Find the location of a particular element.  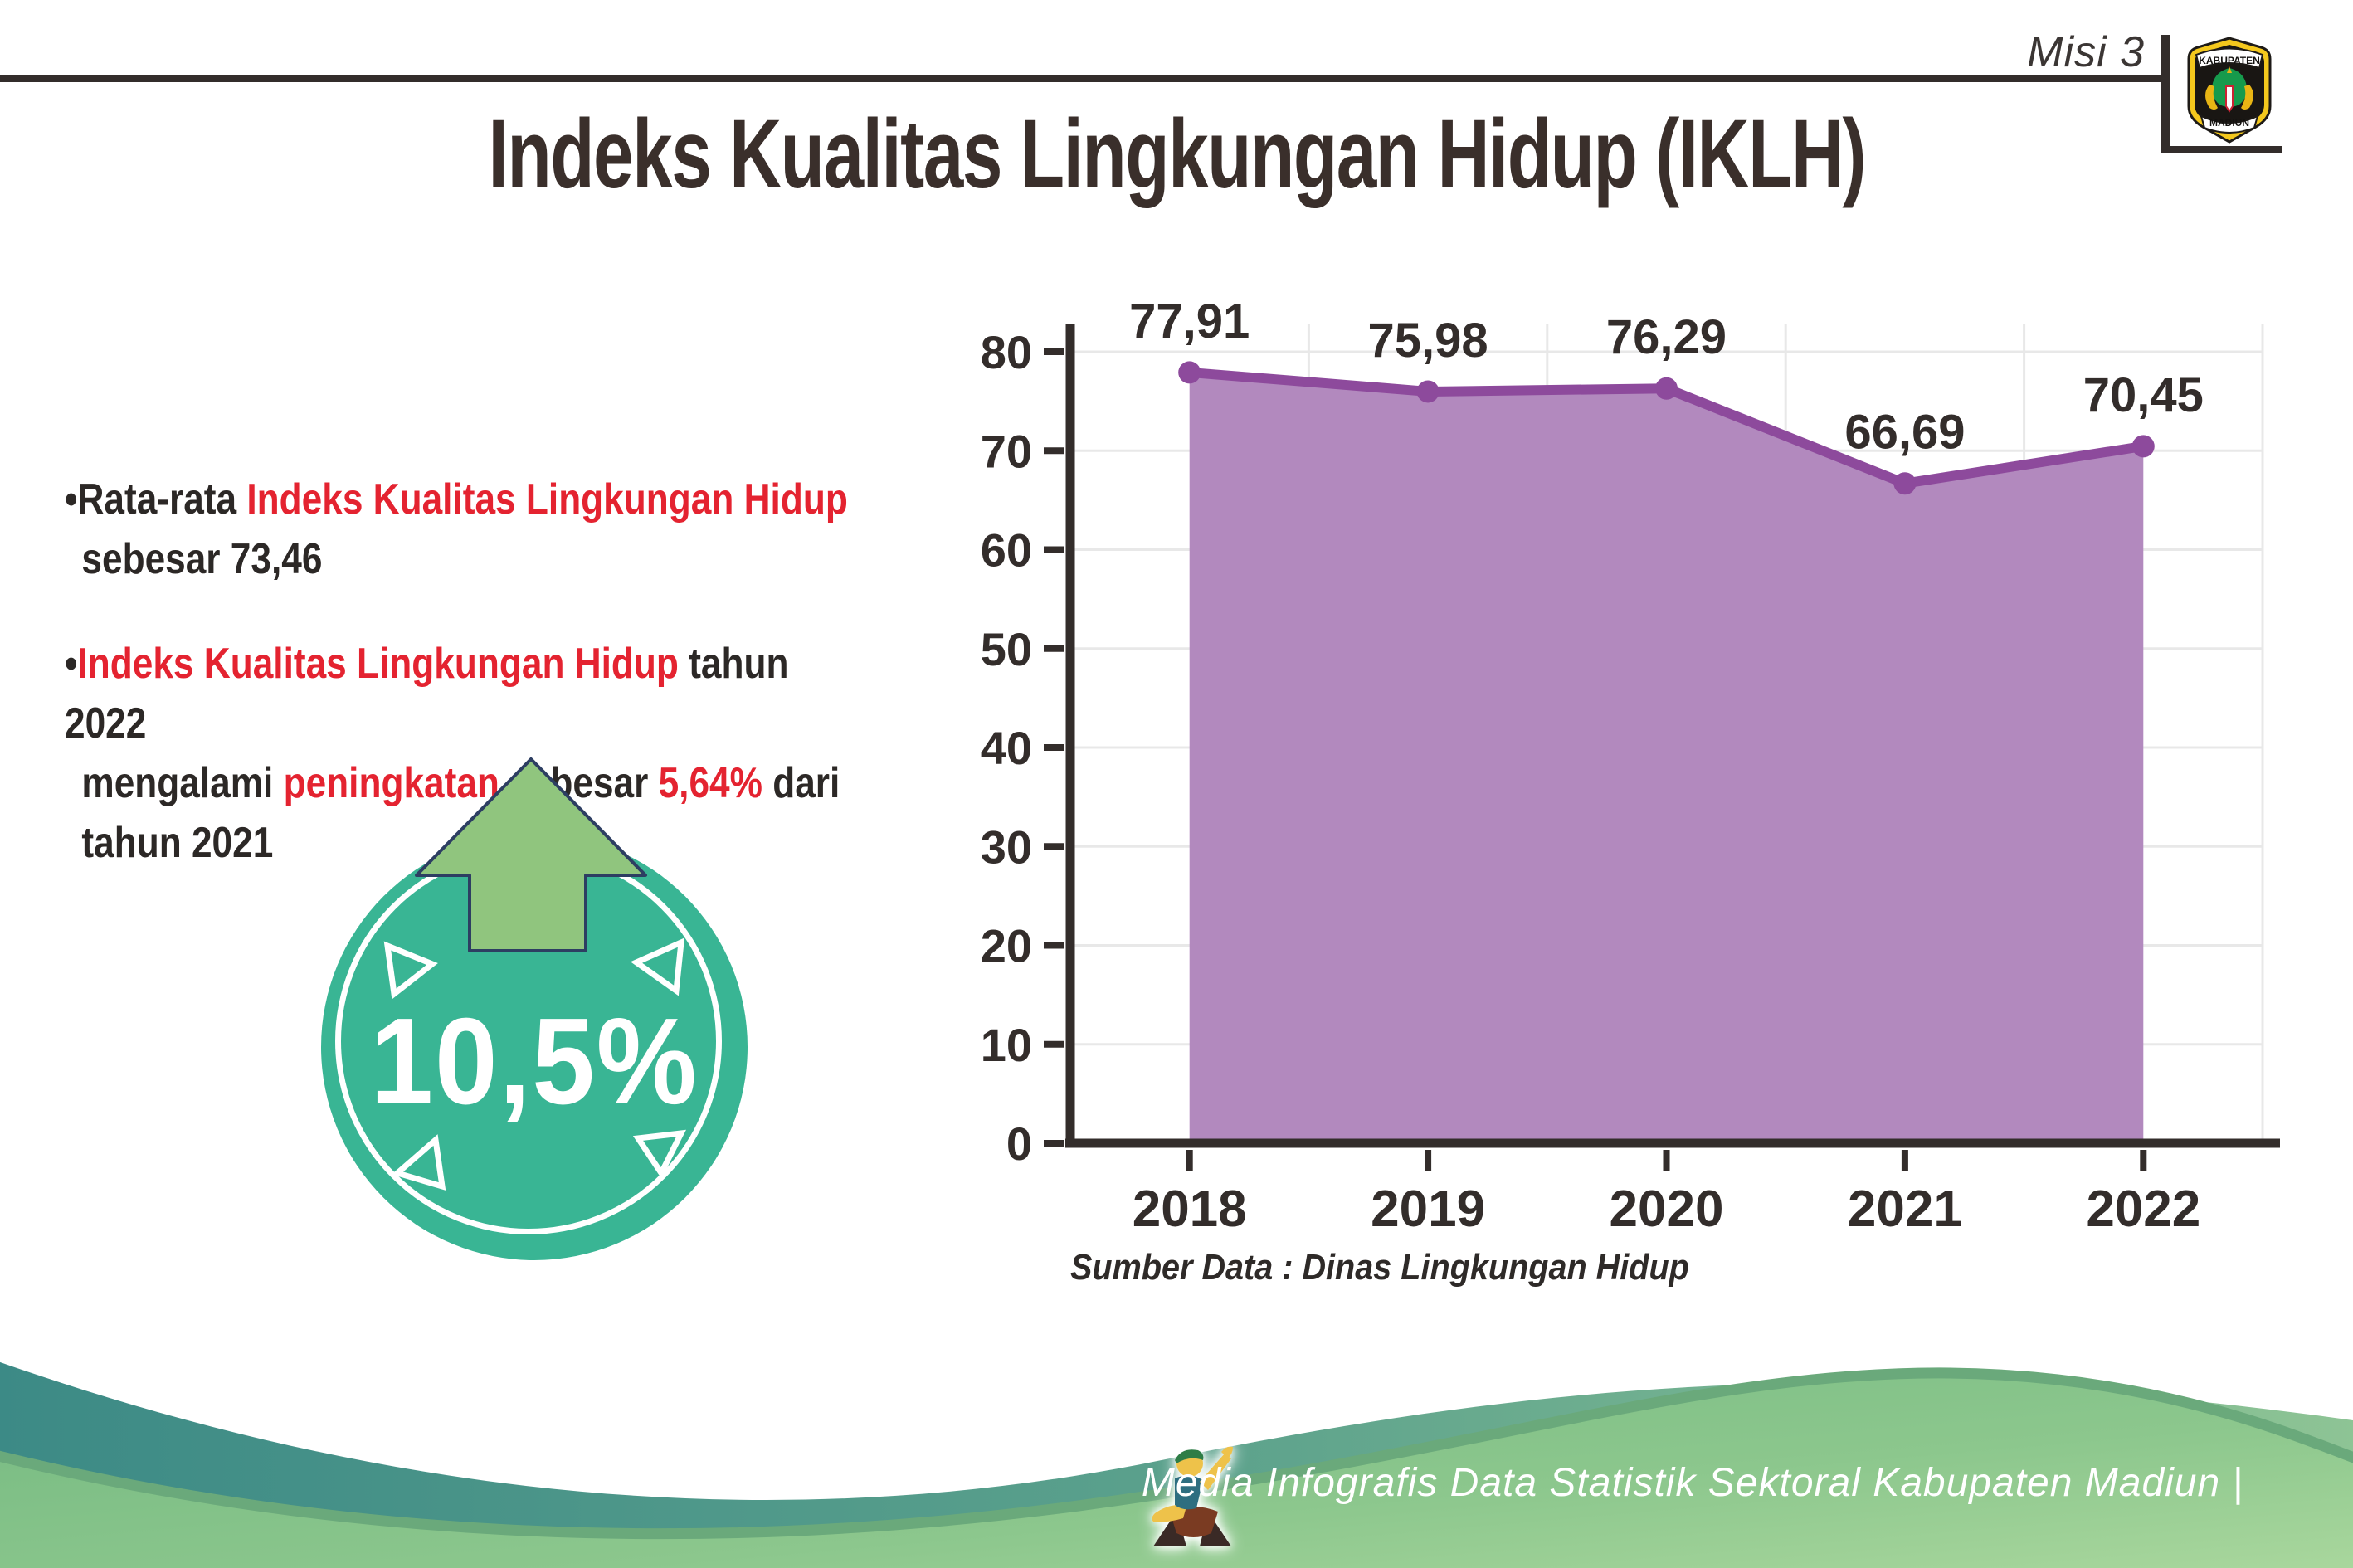

badge-value: 10,5% is located at coordinates (534, 1061).